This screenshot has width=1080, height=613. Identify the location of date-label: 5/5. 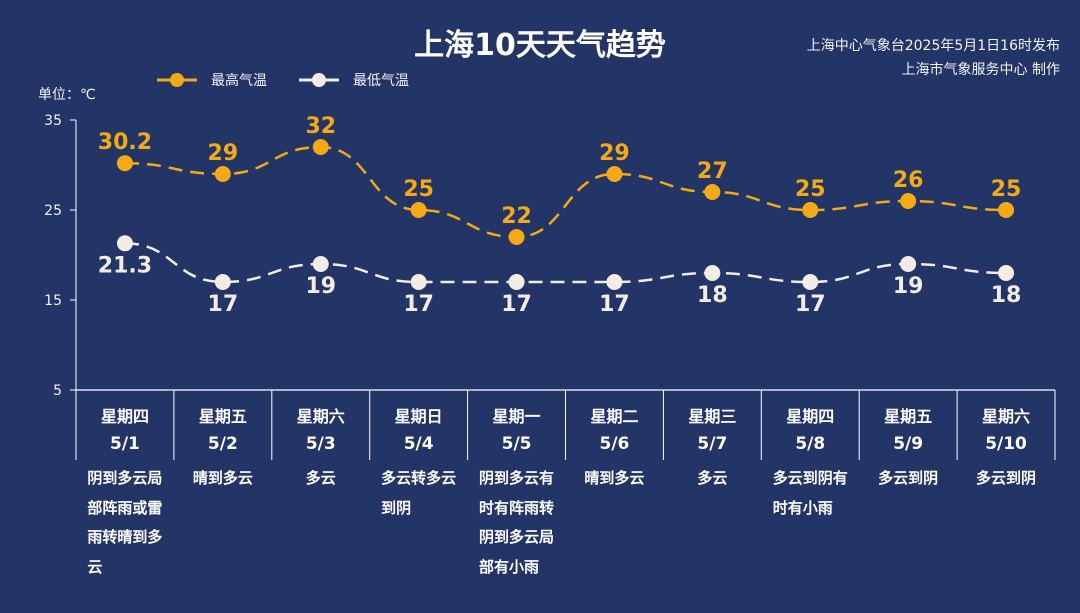
(517, 444).